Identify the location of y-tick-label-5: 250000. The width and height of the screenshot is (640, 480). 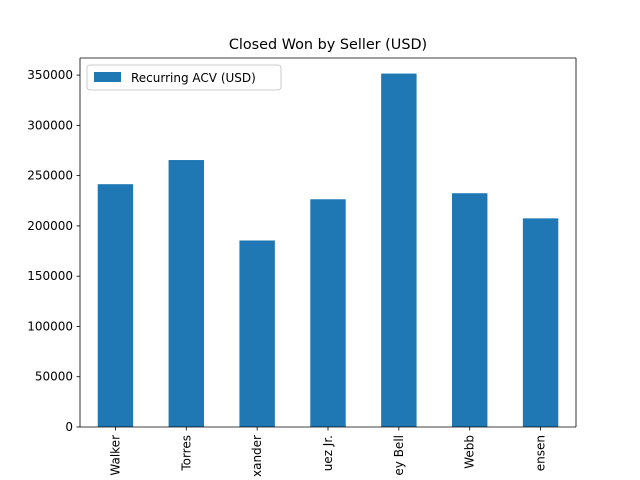
(50, 176).